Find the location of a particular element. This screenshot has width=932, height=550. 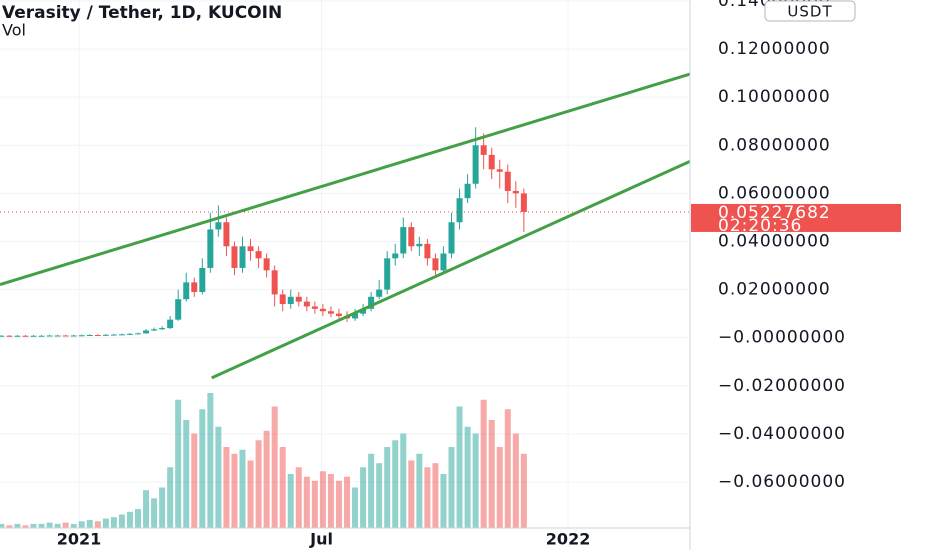

currency-label: USDT is located at coordinates (809, 12).